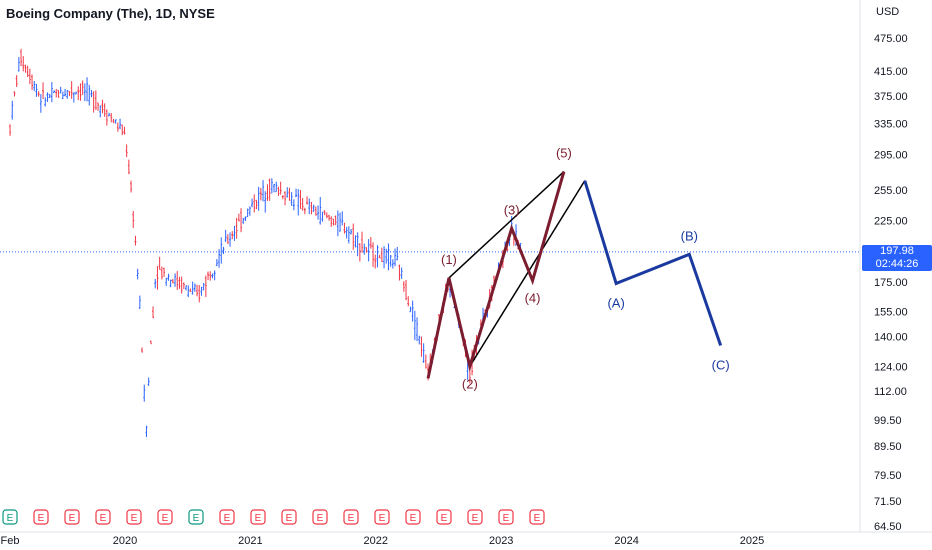 The width and height of the screenshot is (932, 550). Describe the element at coordinates (891, 39) in the screenshot. I see `y-tick-label: 475.00` at that location.